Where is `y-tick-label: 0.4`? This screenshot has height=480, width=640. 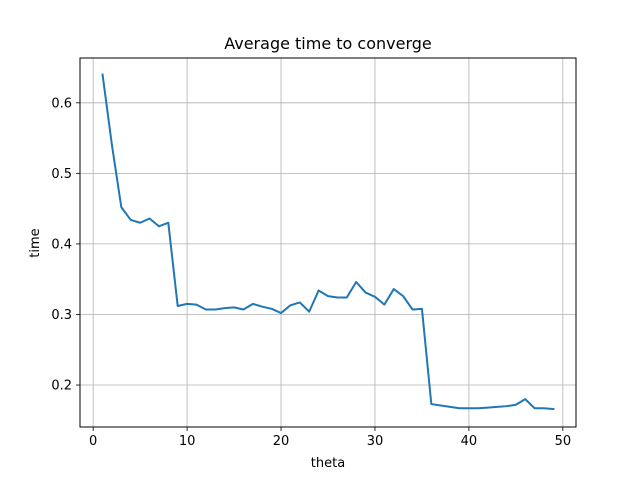 y-tick-label: 0.4 is located at coordinates (61, 244).